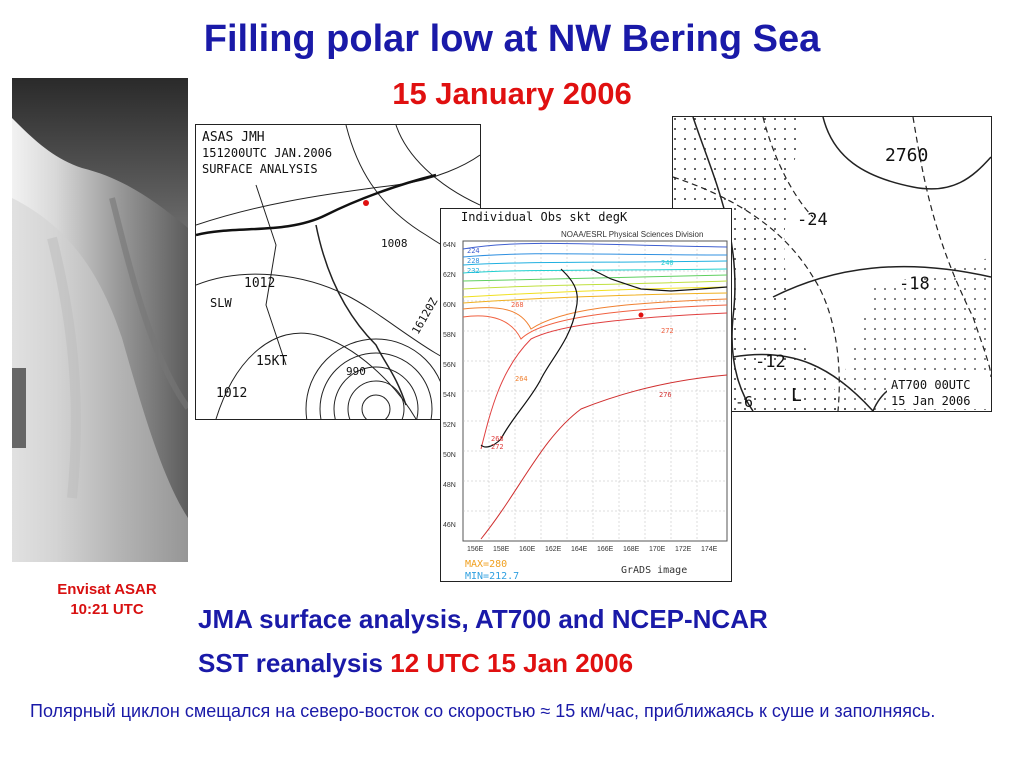 Image resolution: width=1024 pixels, height=768 pixels. Describe the element at coordinates (709, 549) in the screenshot. I see `sst-lon-tick: 174E` at that location.